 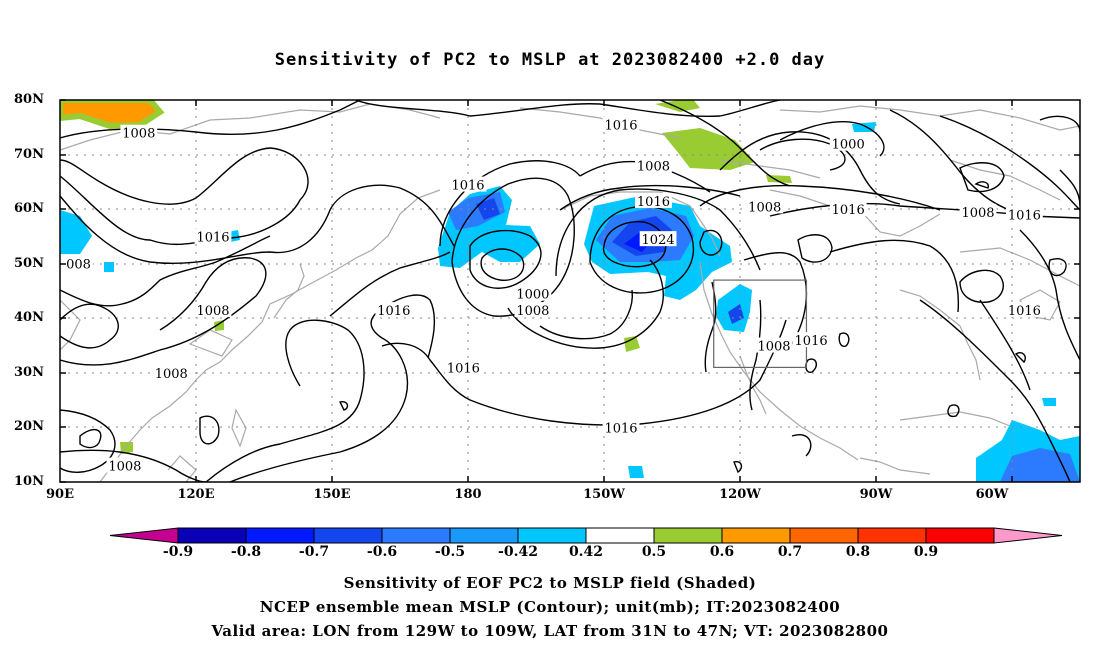 What do you see at coordinates (1040, 465) in the screenshot?
I see `shade-negative-atlantic-core` at bounding box center [1040, 465].